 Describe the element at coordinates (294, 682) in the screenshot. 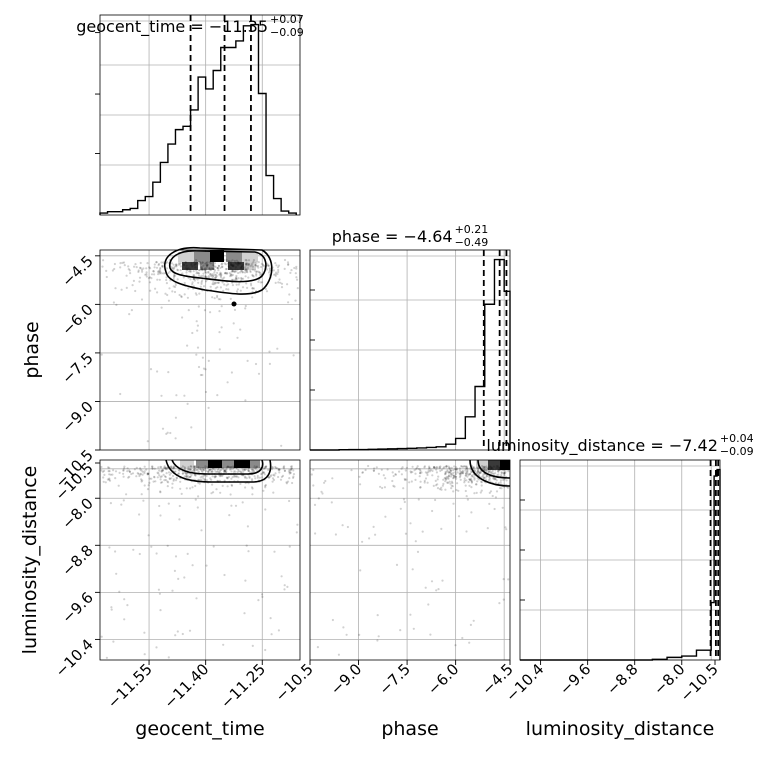

I see `xtick-label-phase: −10.5` at that location.